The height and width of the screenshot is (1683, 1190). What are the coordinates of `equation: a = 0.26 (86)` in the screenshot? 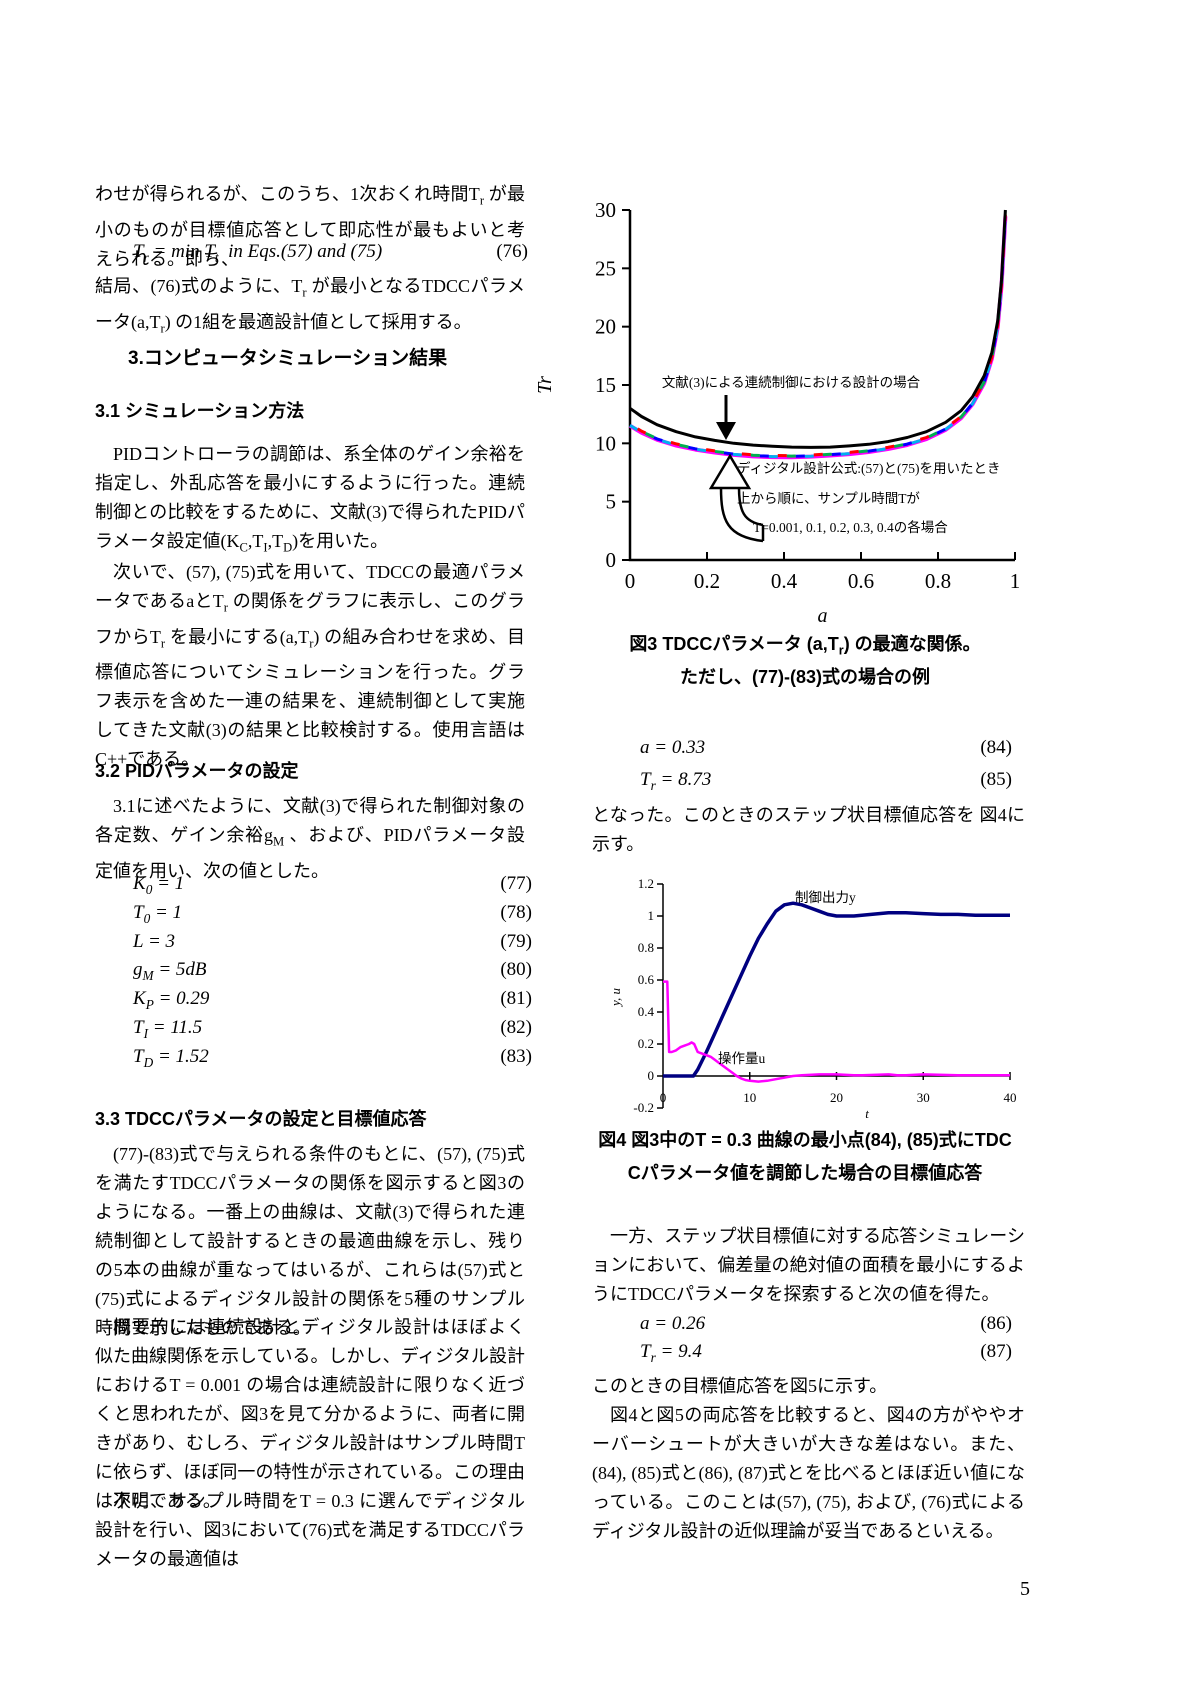 It's located at (826, 1324).